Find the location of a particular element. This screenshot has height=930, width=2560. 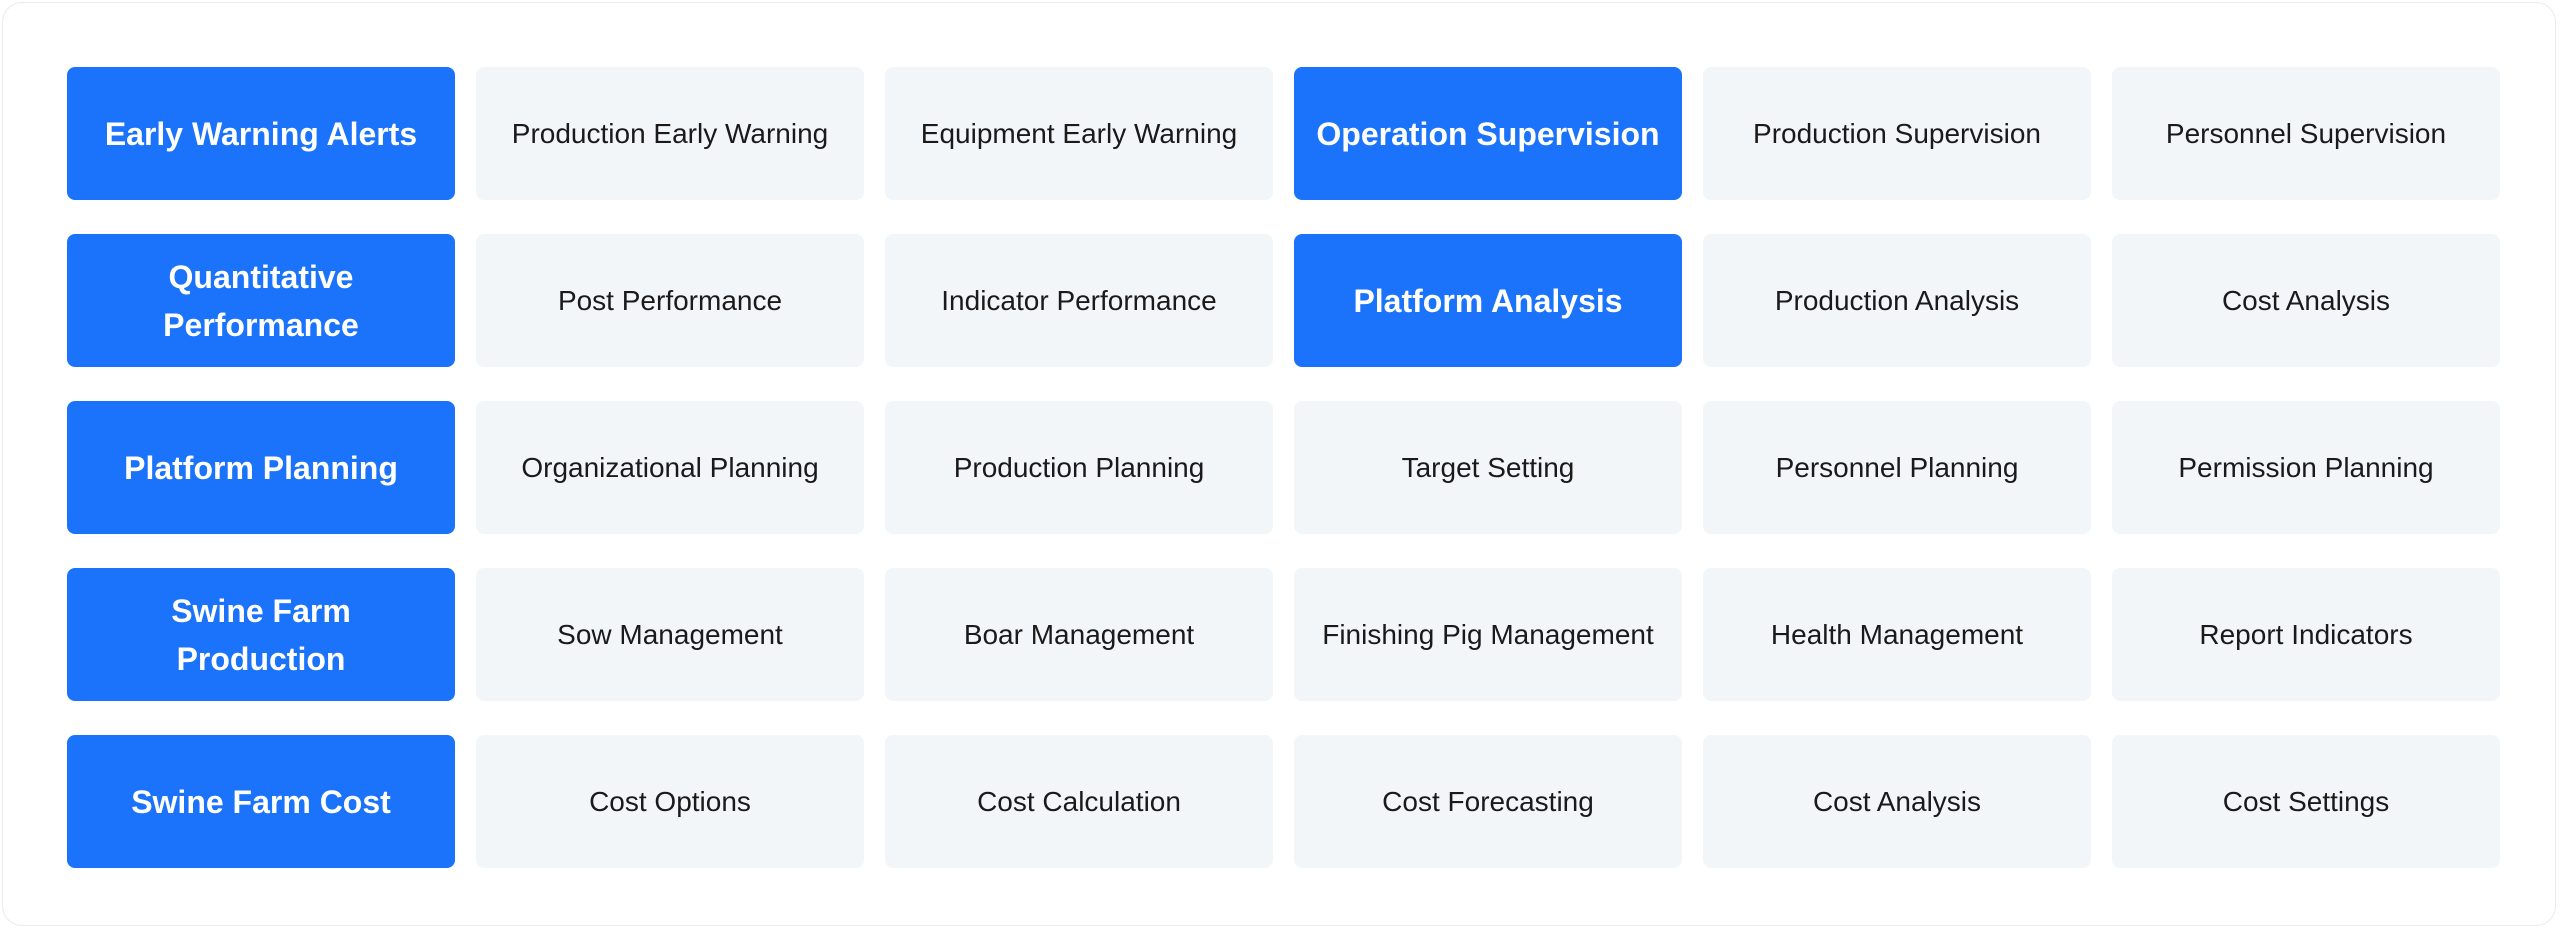

module-button: Production Supervision is located at coordinates (1897, 133).